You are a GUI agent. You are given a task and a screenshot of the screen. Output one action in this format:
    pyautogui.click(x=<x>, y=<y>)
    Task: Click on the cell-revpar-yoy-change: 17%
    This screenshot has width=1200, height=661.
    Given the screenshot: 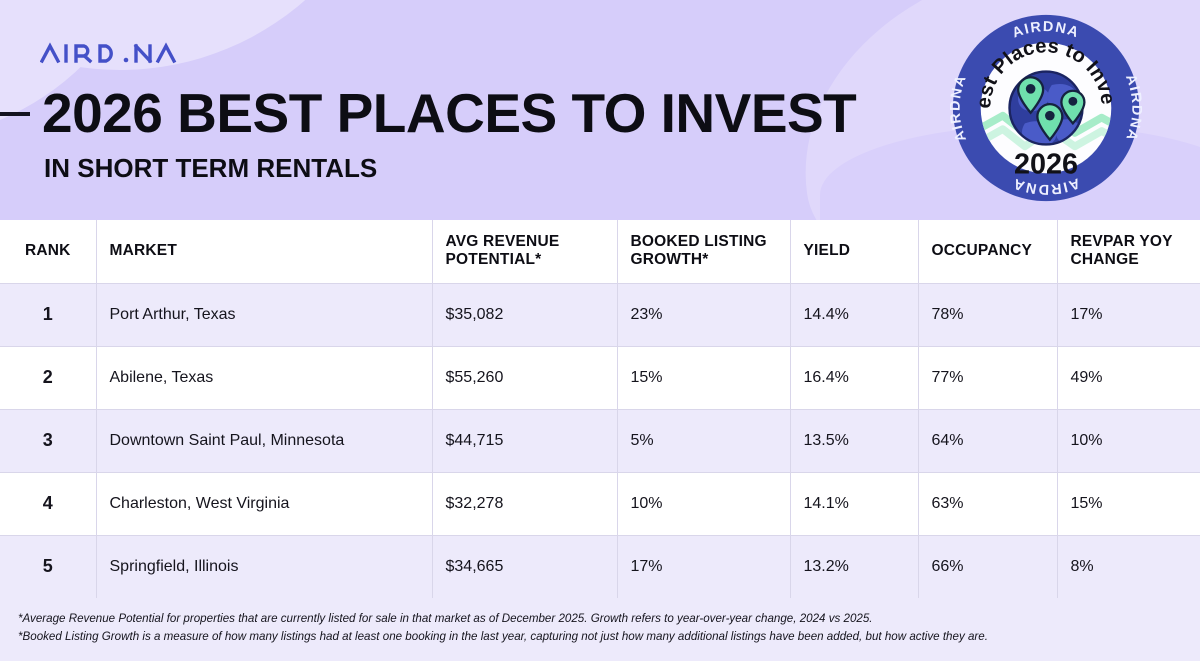 What is the action you would take?
    pyautogui.click(x=1128, y=315)
    